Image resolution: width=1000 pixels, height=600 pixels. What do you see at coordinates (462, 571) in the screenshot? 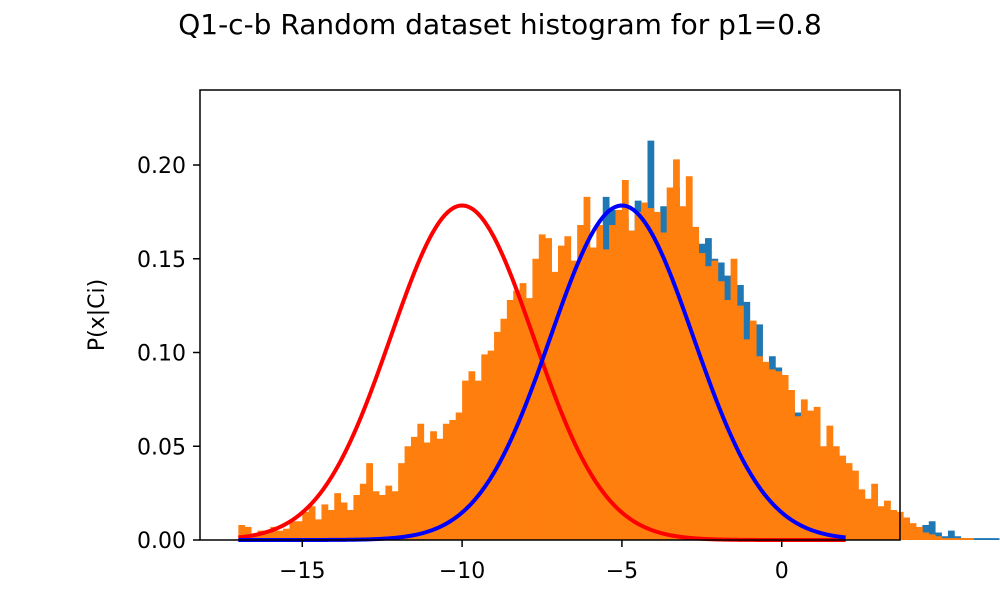
I see `x-tick-label: −10` at bounding box center [462, 571].